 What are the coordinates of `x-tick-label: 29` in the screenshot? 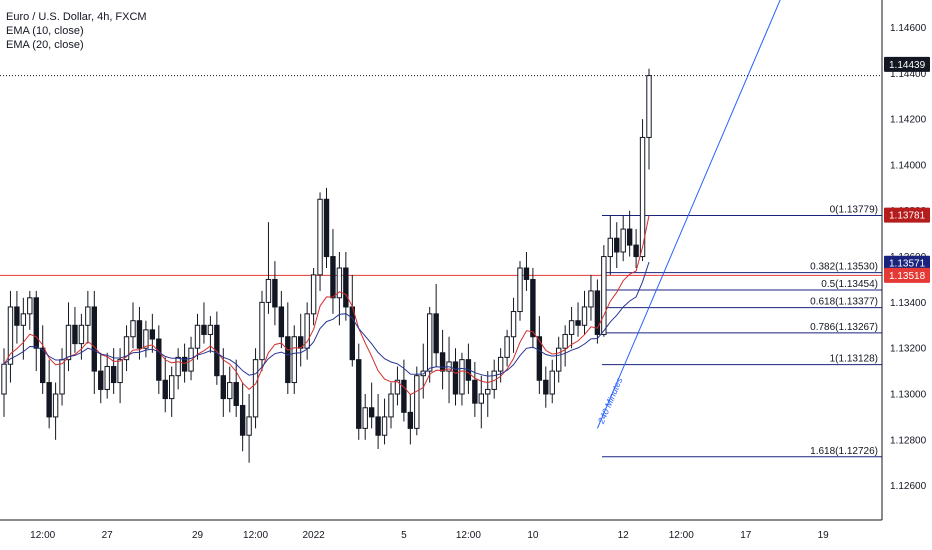 It's located at (198, 535).